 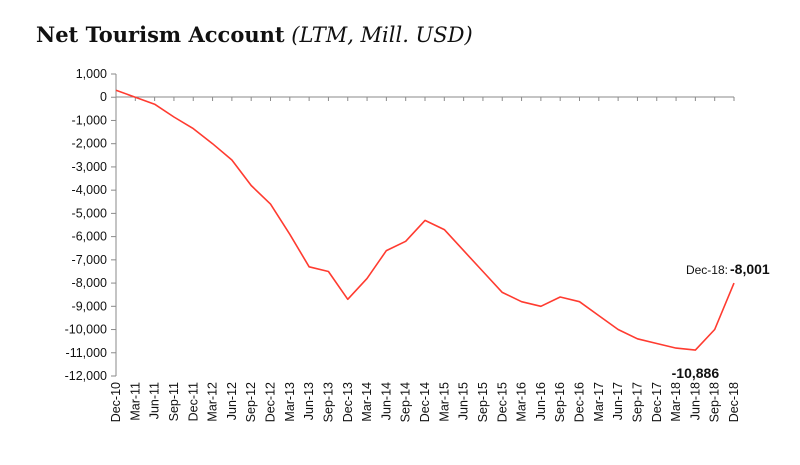 What do you see at coordinates (86, 376) in the screenshot?
I see `y-tick-label: -12,000` at bounding box center [86, 376].